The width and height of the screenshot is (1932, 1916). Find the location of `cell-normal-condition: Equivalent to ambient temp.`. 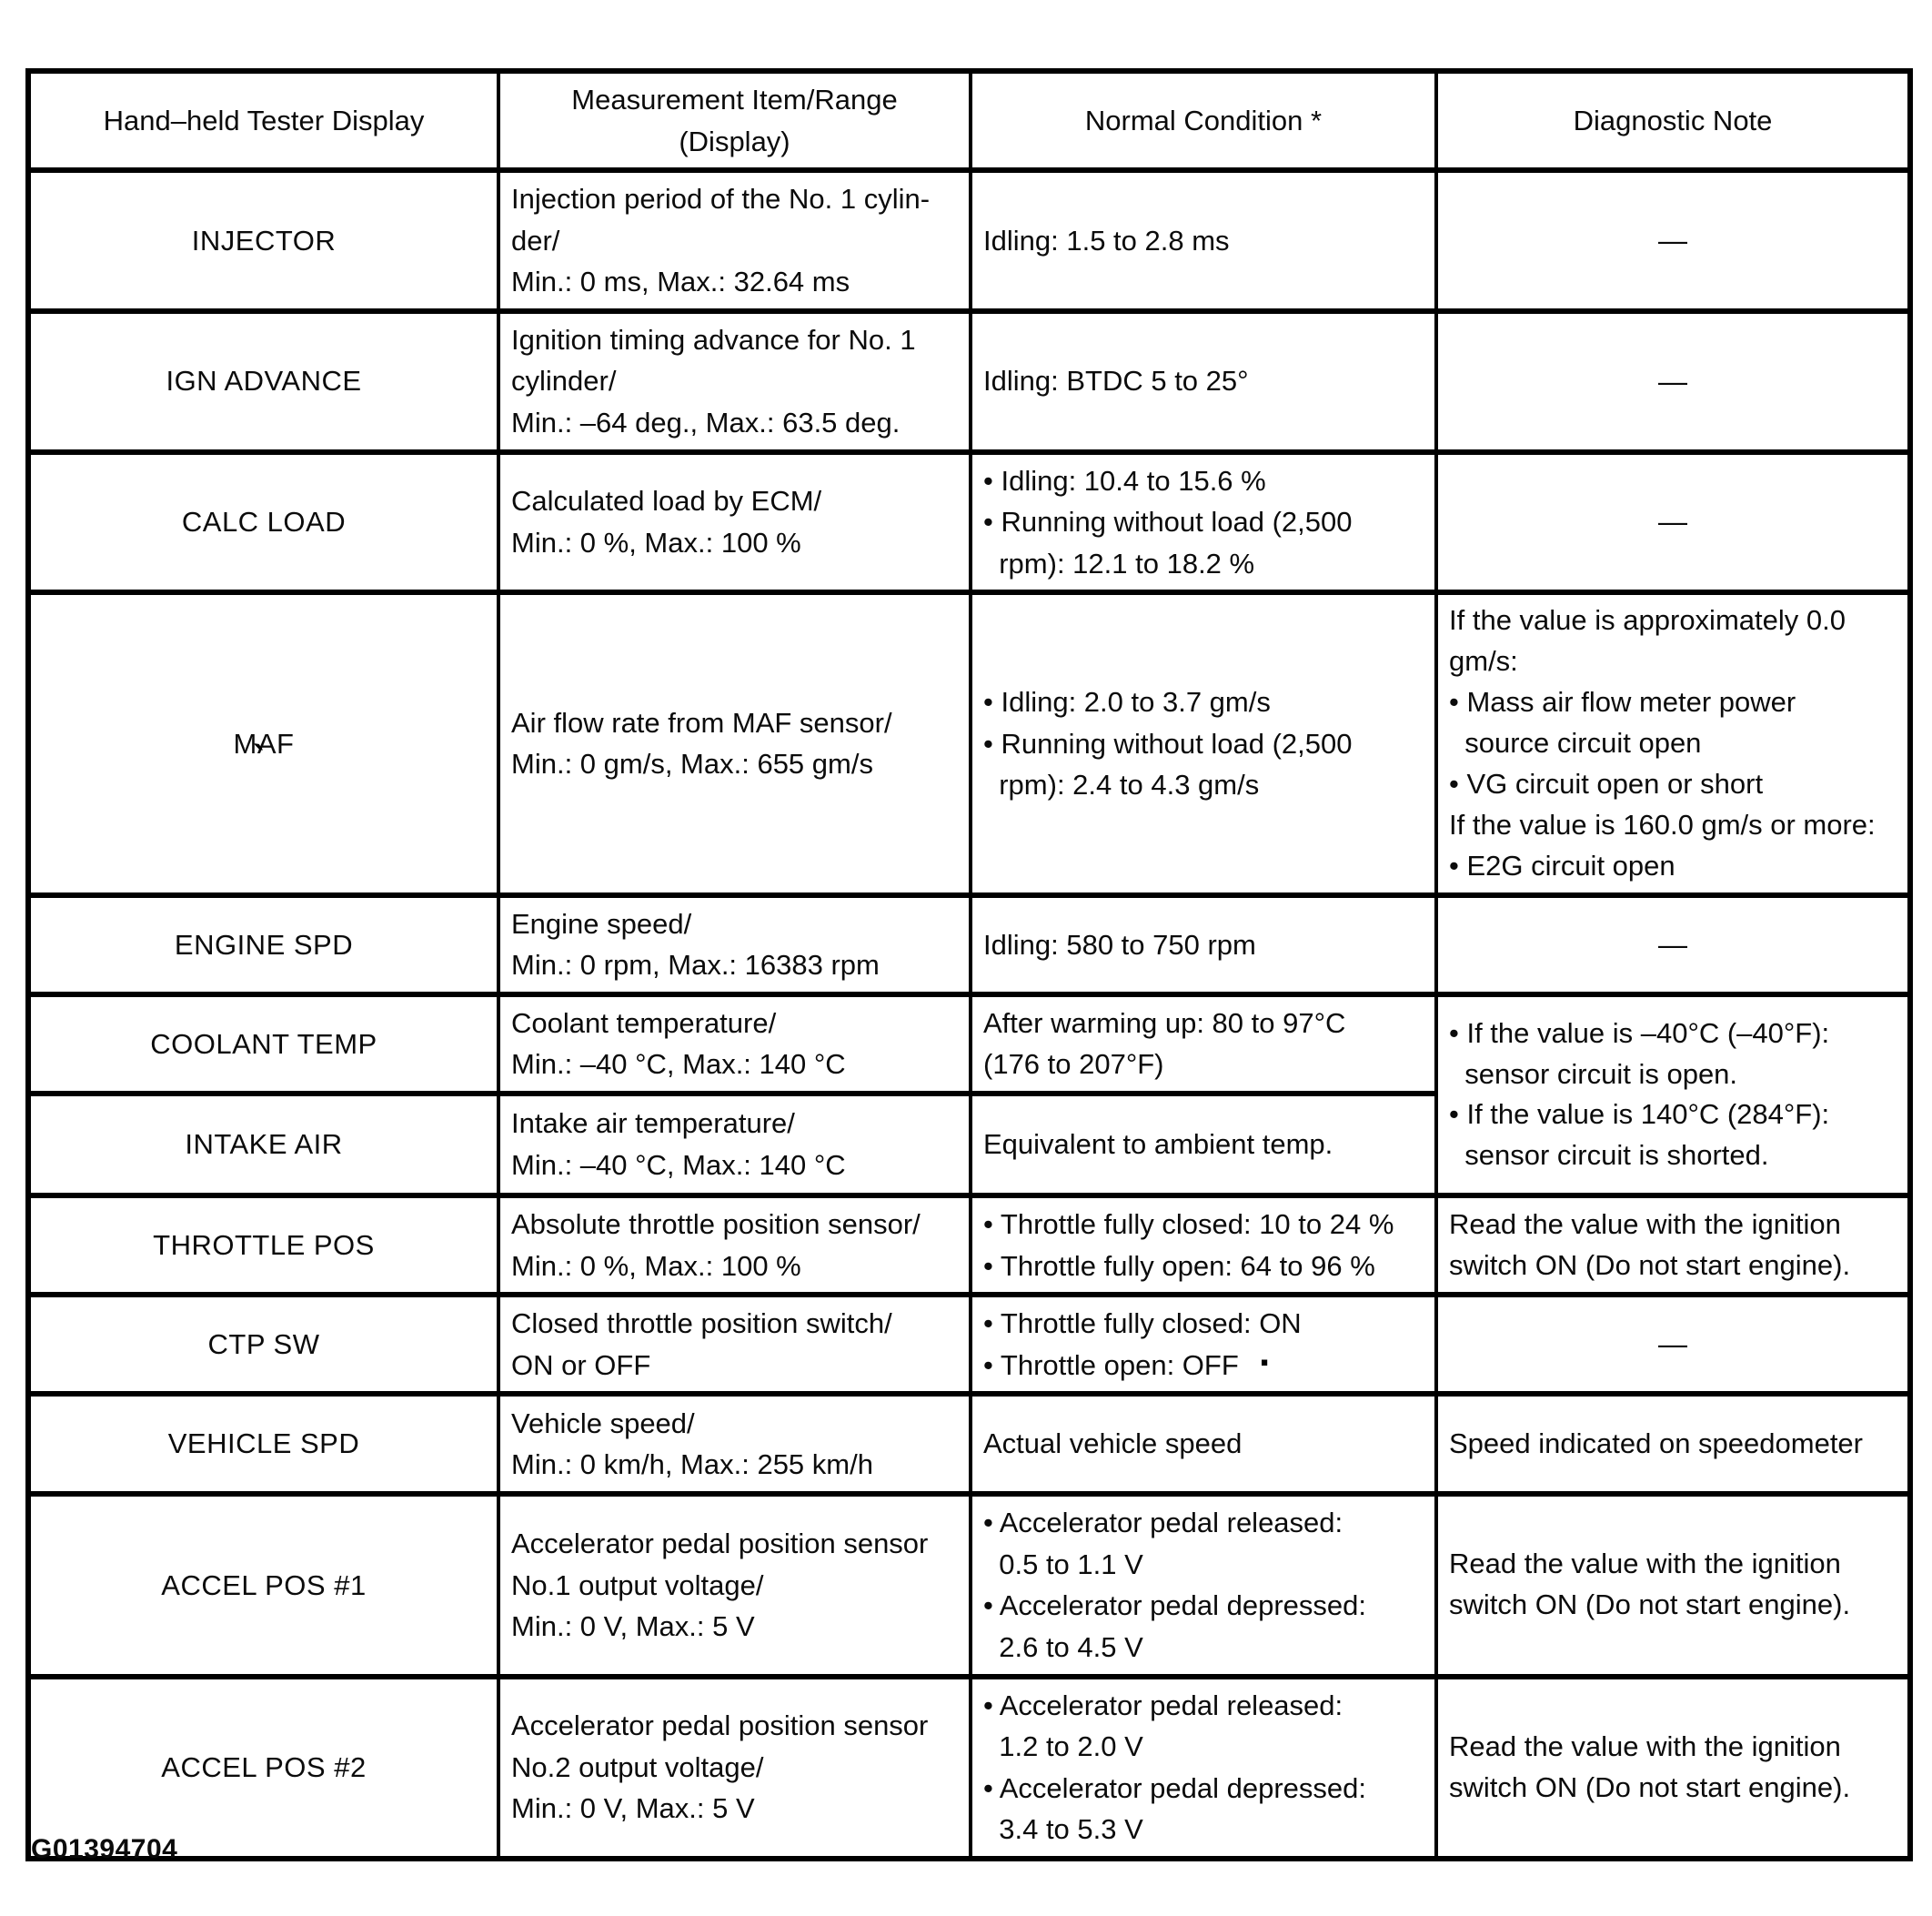

cell-normal-condition: Equivalent to ambient temp. is located at coordinates (1203, 1144).